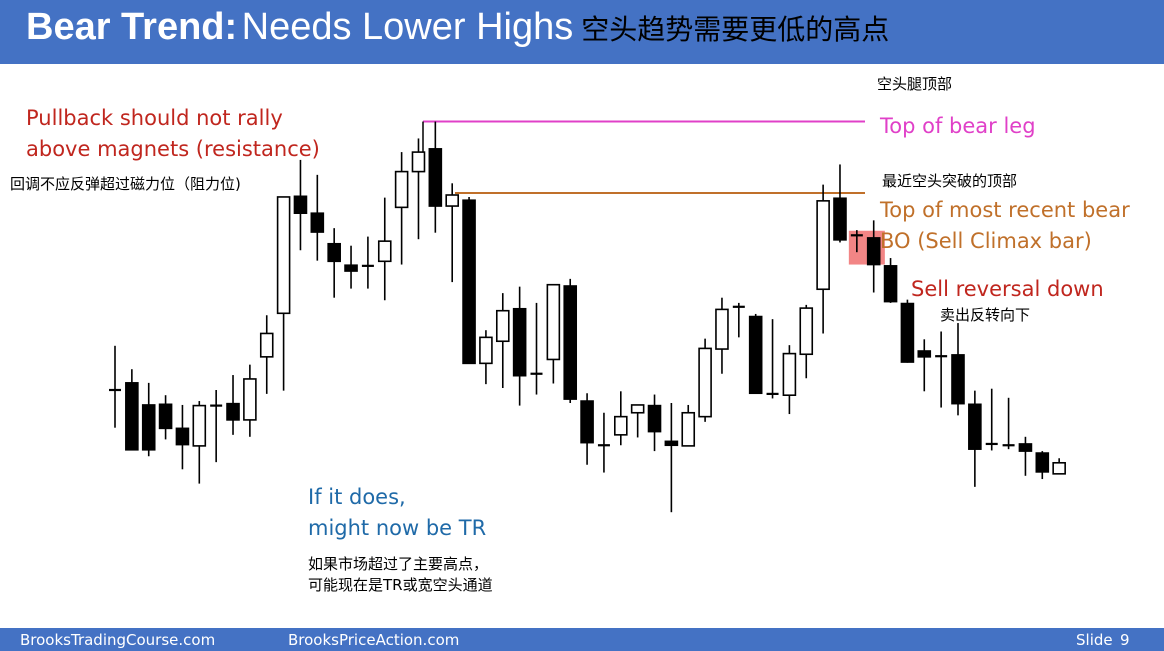 The height and width of the screenshot is (651, 1164). Describe the element at coordinates (125, 184) in the screenshot. I see `pullback-chinese: 回调不应反弹超过磁力位（阻力位)` at that location.